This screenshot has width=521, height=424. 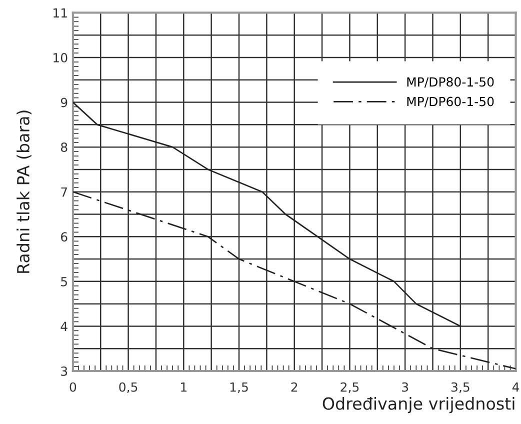 What do you see at coordinates (24, 191) in the screenshot?
I see `y-axis-title: Radni tlak PA (bara)` at bounding box center [24, 191].